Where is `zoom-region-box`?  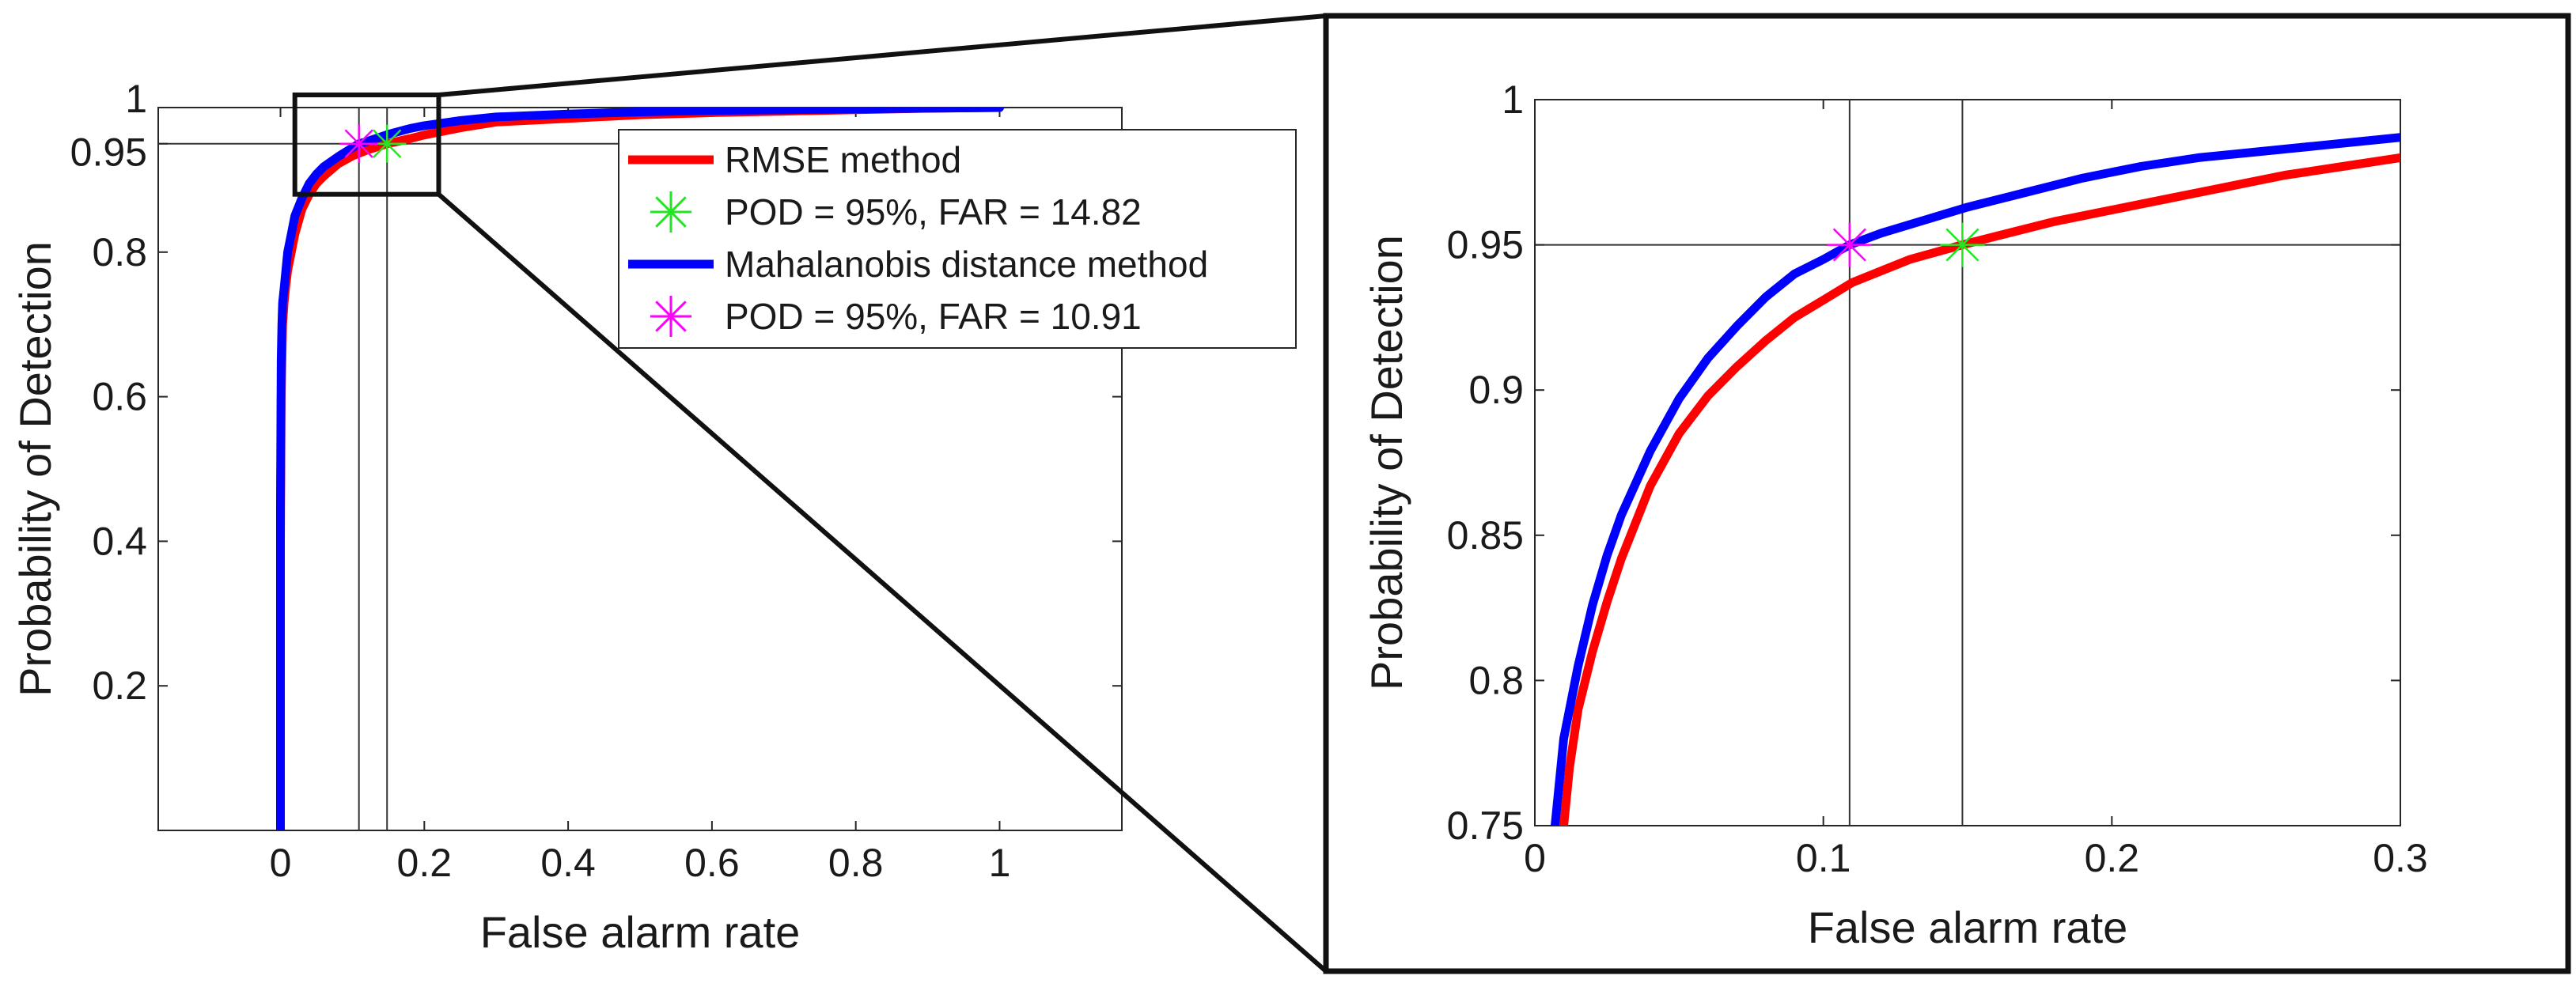 zoom-region-box is located at coordinates (366, 145).